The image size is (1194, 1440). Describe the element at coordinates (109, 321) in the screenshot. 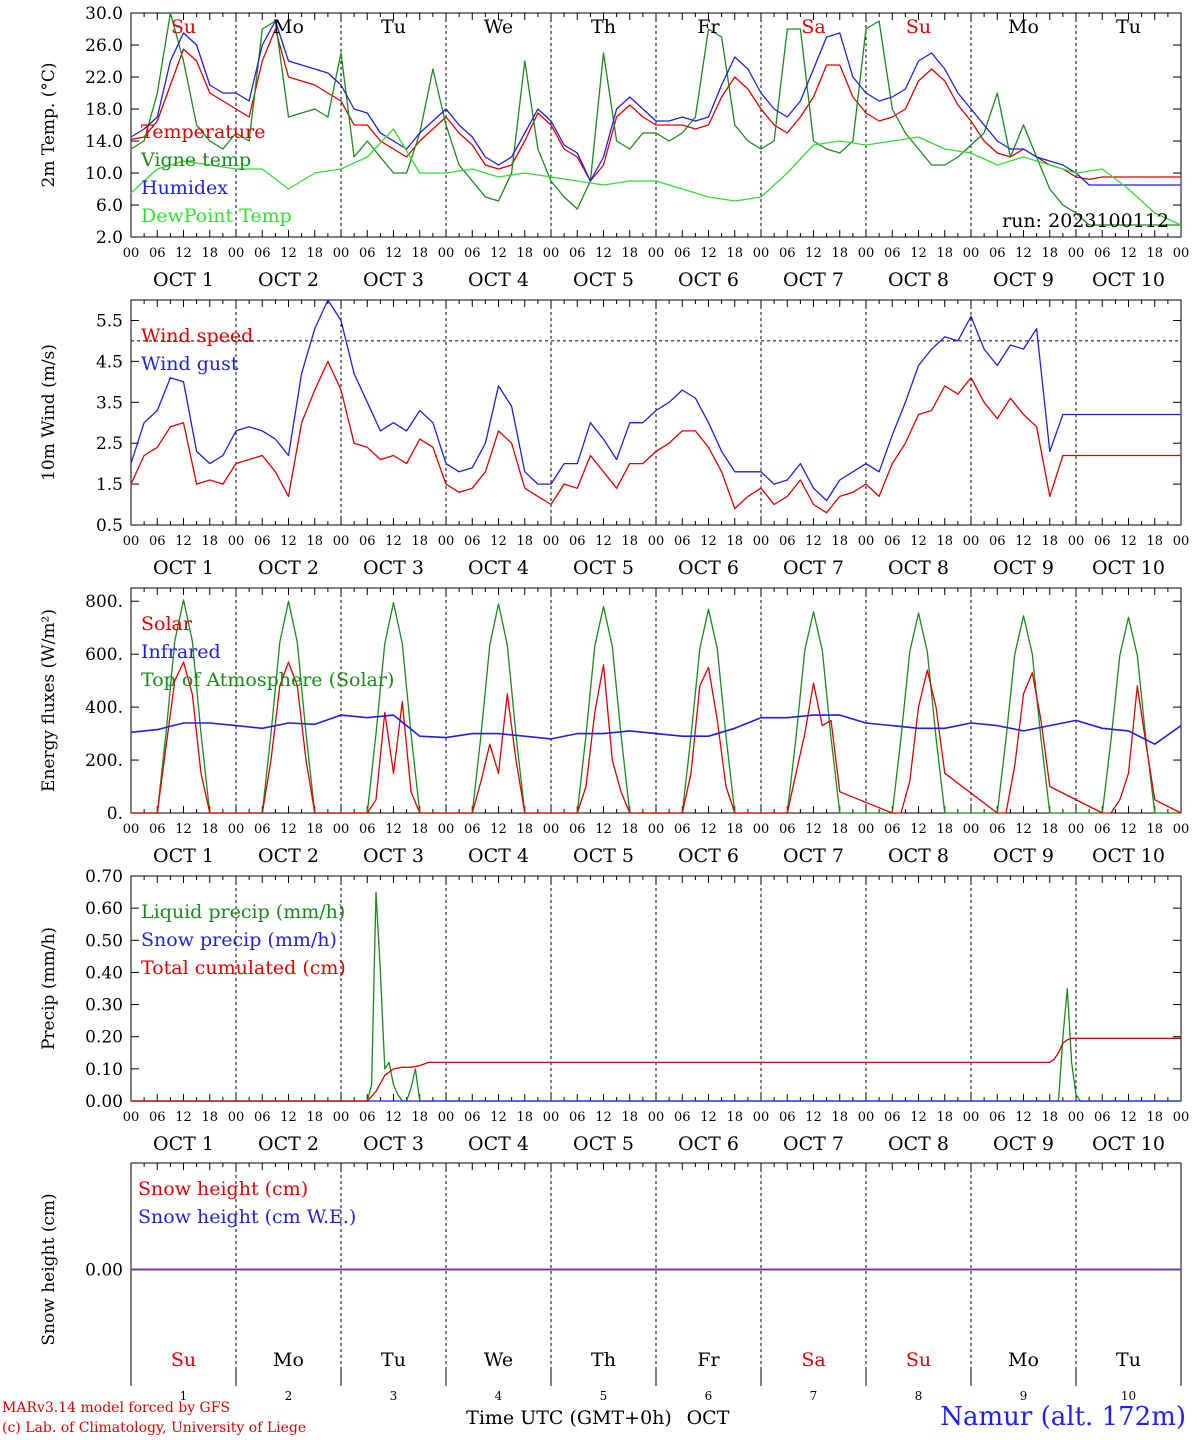

I see `y-tick-label: 5.5` at that location.